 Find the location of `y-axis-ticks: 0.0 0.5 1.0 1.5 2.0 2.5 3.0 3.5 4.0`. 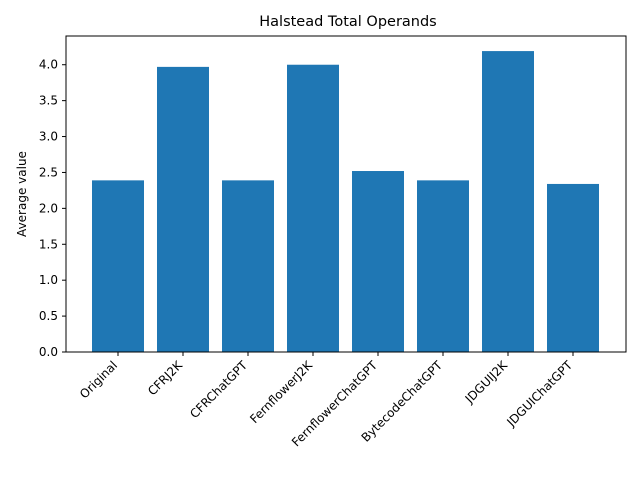

y-axis-ticks: 0.0 0.5 1.0 1.5 2.0 2.5 3.0 3.5 4.0 is located at coordinates (52, 208).